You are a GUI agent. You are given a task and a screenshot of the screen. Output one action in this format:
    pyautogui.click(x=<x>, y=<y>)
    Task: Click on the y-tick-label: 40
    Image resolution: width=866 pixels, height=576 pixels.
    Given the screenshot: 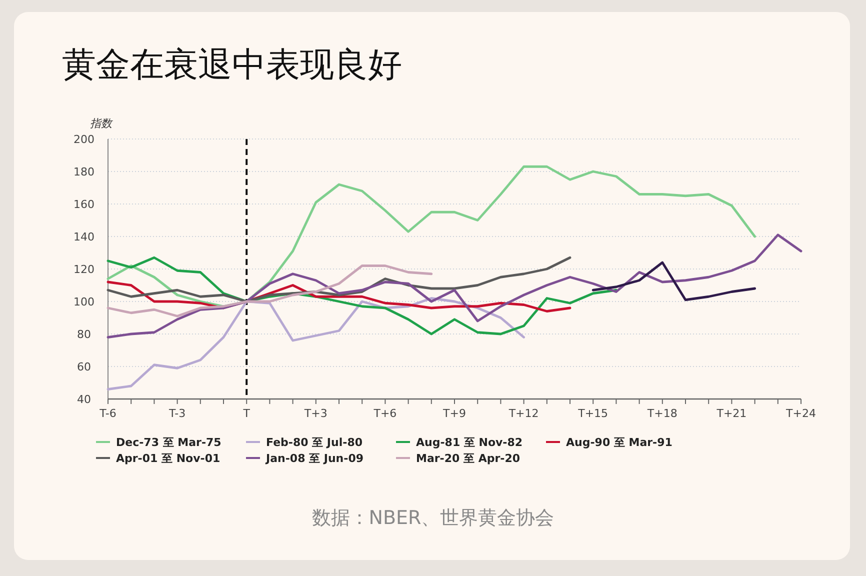 What is the action you would take?
    pyautogui.click(x=84, y=399)
    